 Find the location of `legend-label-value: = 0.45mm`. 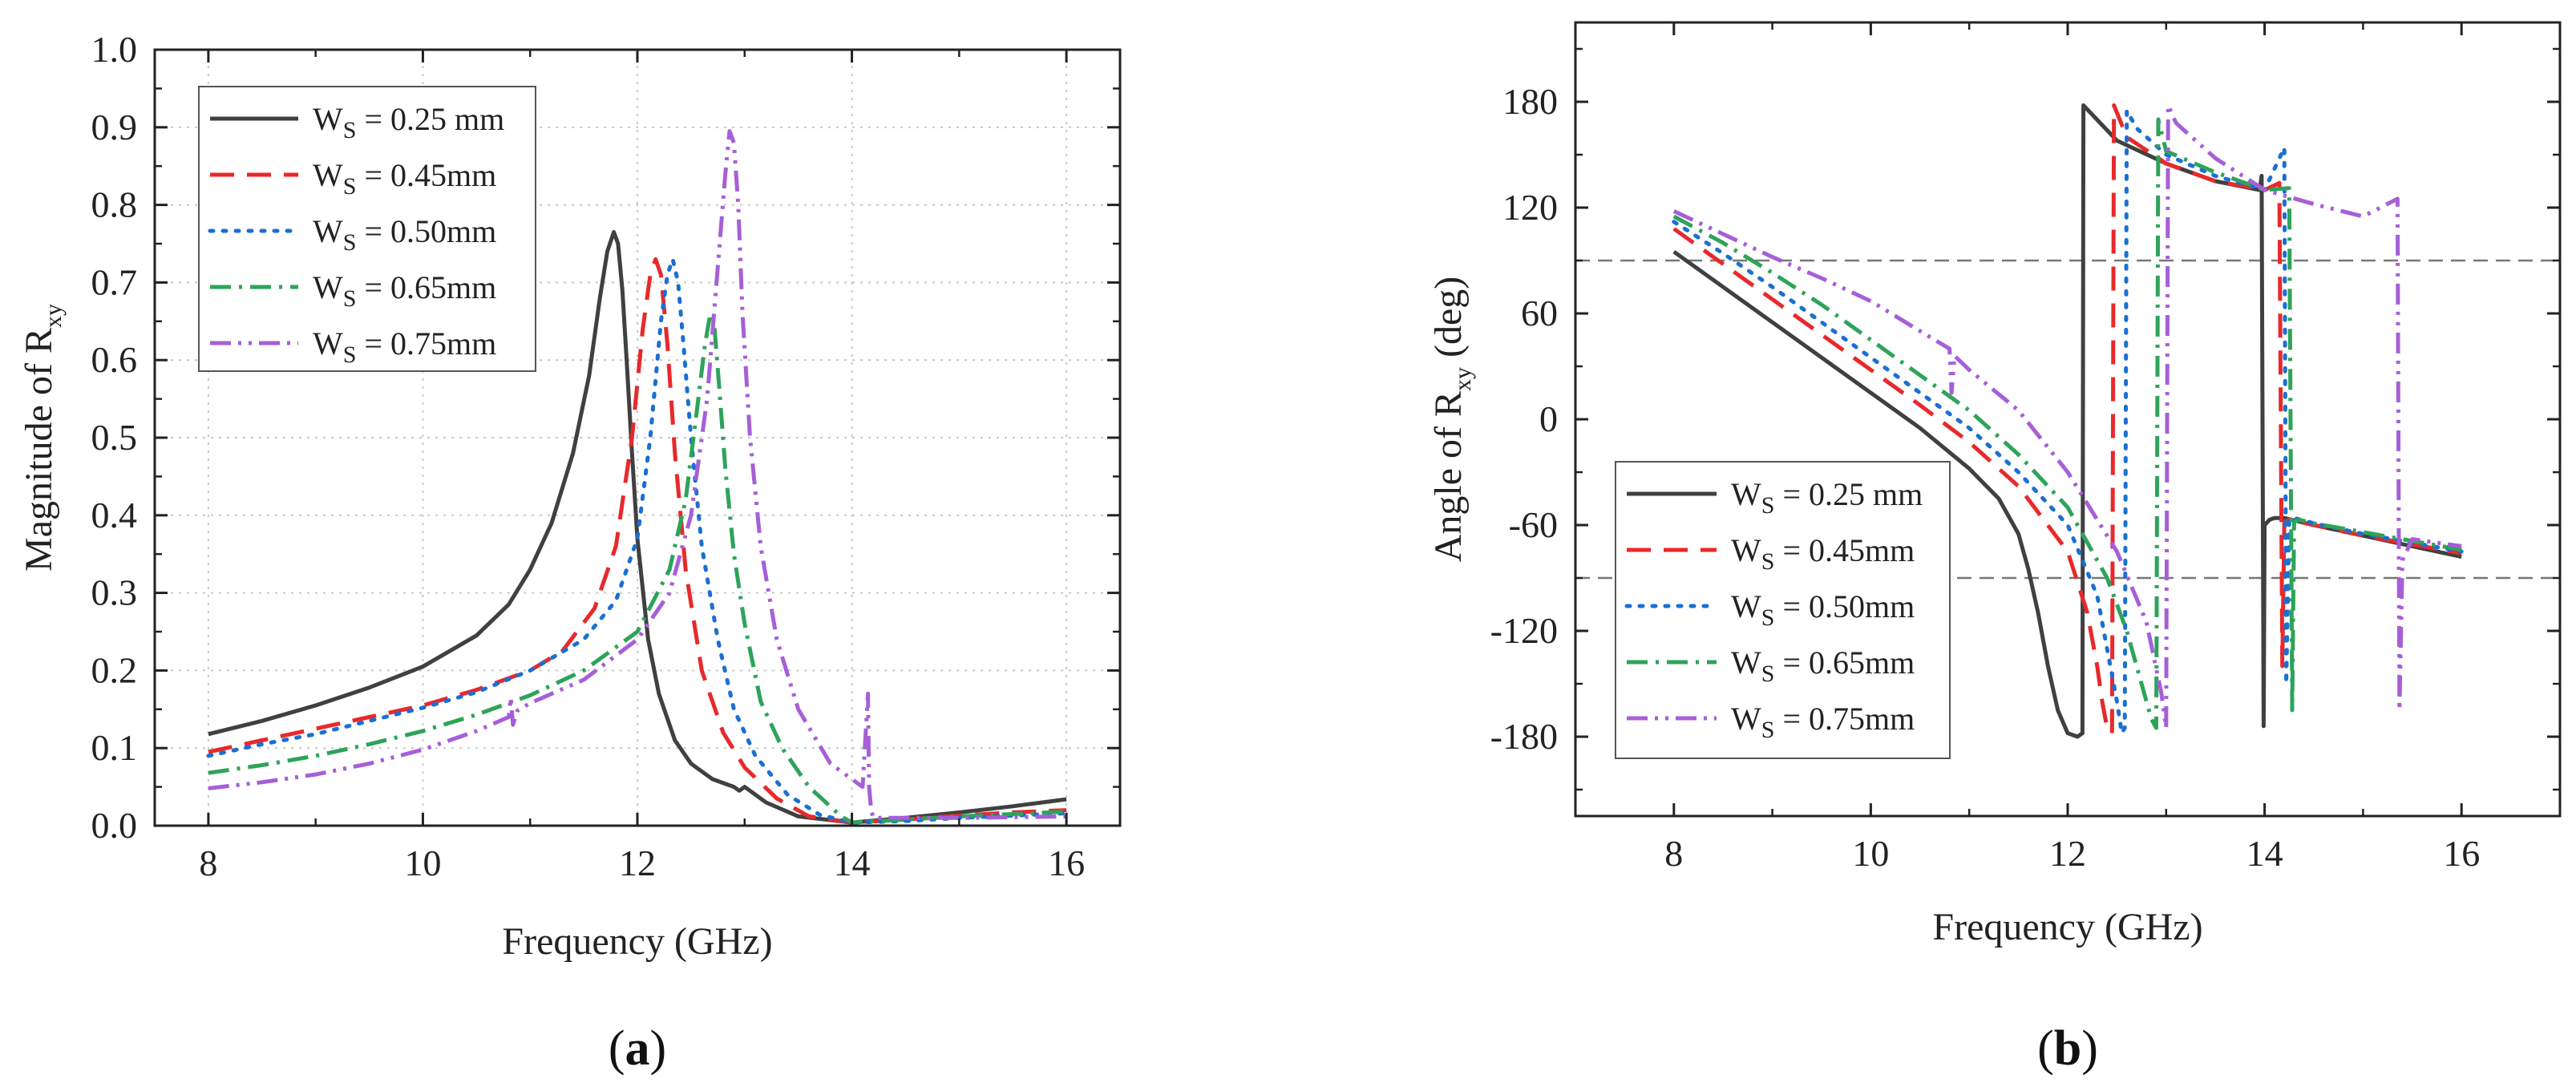

legend-label-value: = 0.45mm is located at coordinates (1844, 550).